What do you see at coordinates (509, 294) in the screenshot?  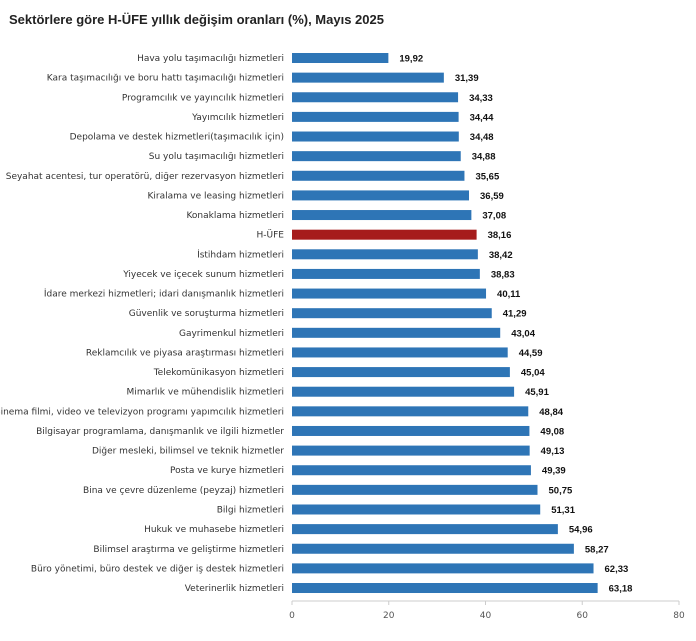 I see `value-label: 40,11` at bounding box center [509, 294].